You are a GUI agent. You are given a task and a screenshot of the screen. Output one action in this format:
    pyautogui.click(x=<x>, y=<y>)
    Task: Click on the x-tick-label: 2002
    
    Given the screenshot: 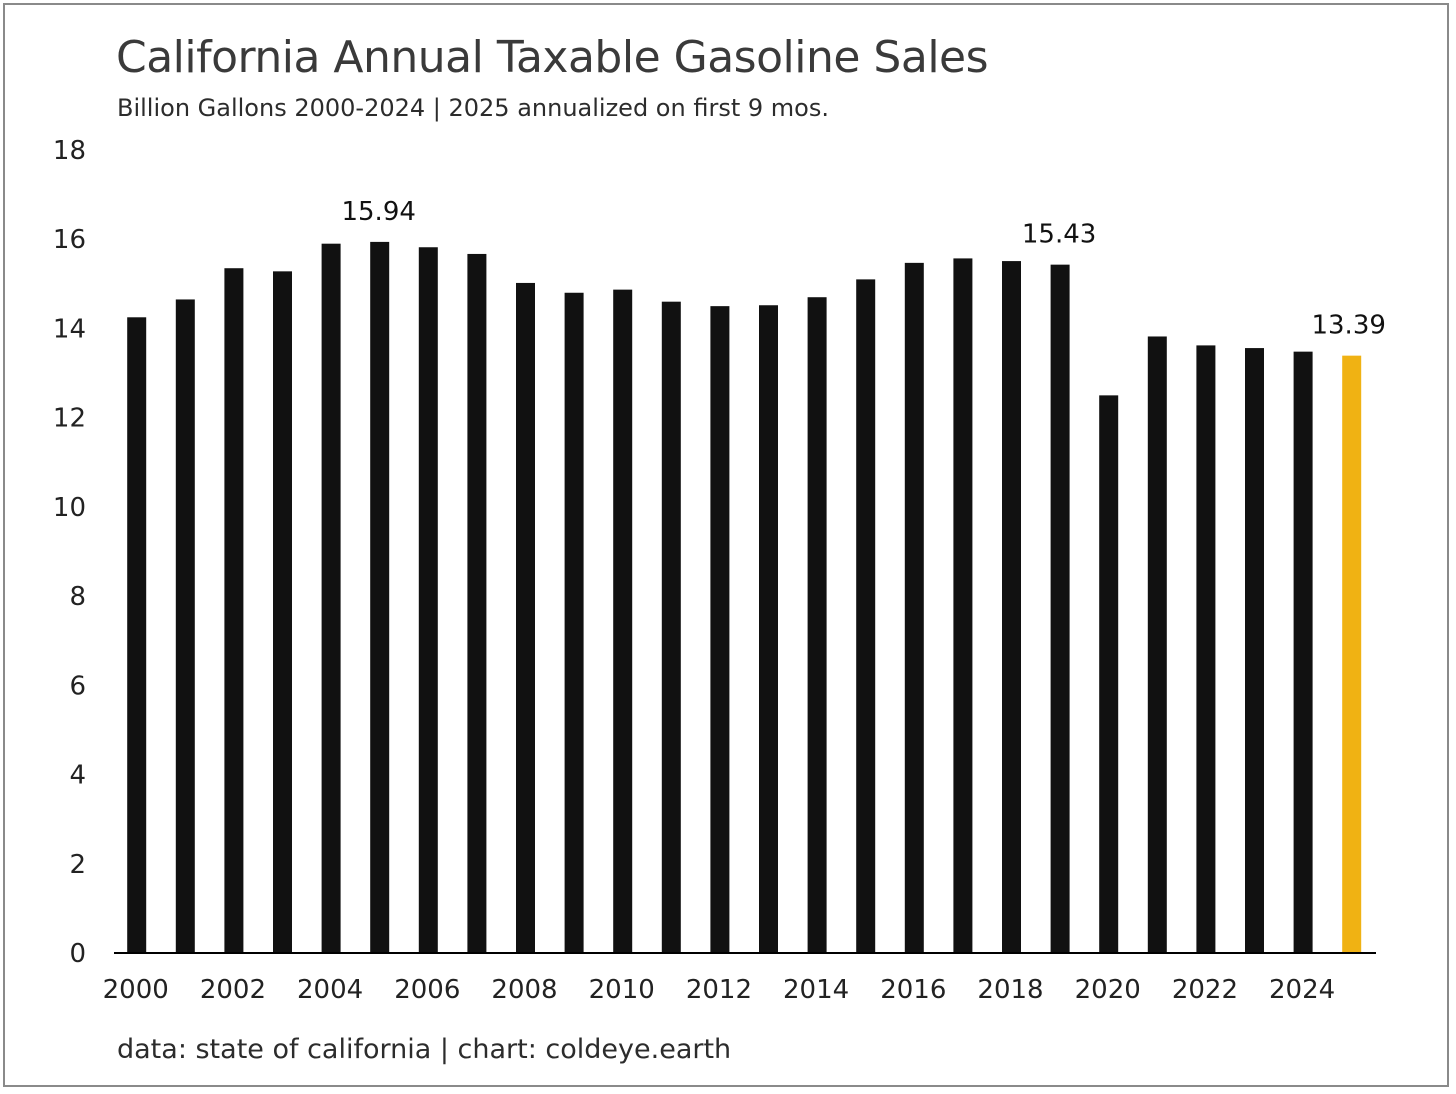 What is the action you would take?
    pyautogui.click(x=233, y=990)
    